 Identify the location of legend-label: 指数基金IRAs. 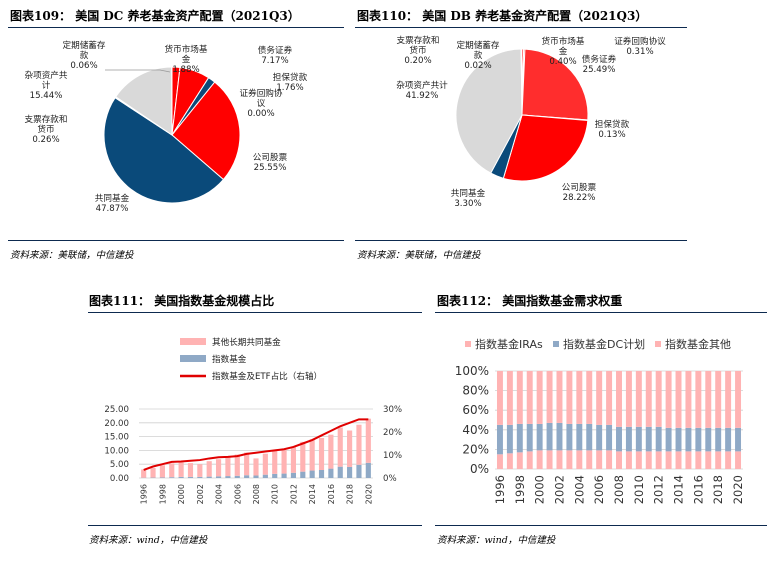
(509, 344).